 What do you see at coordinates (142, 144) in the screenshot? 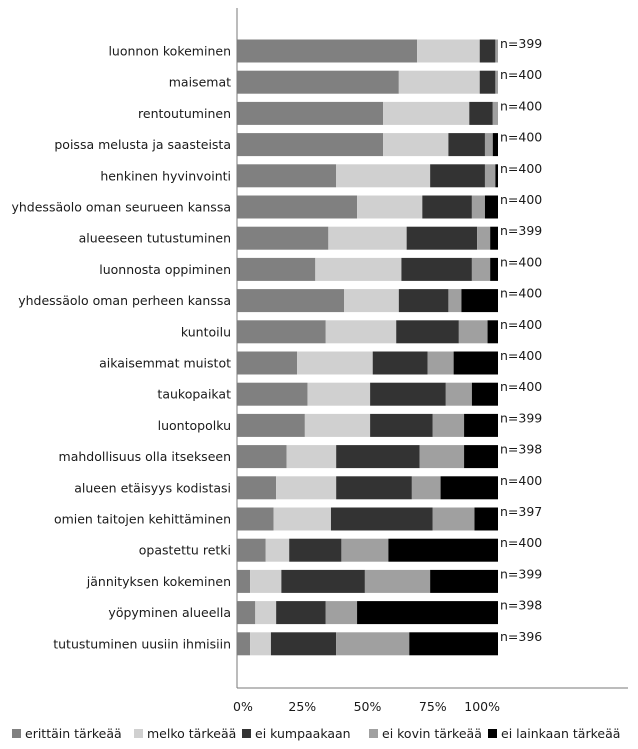
I see `category-label: poissa melusta ja saasteista` at bounding box center [142, 144].